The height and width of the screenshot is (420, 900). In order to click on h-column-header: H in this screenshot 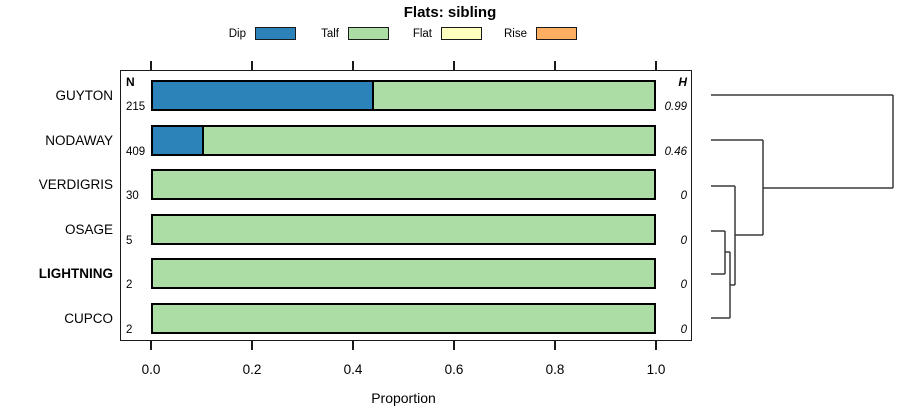, I will do `click(682, 82)`.